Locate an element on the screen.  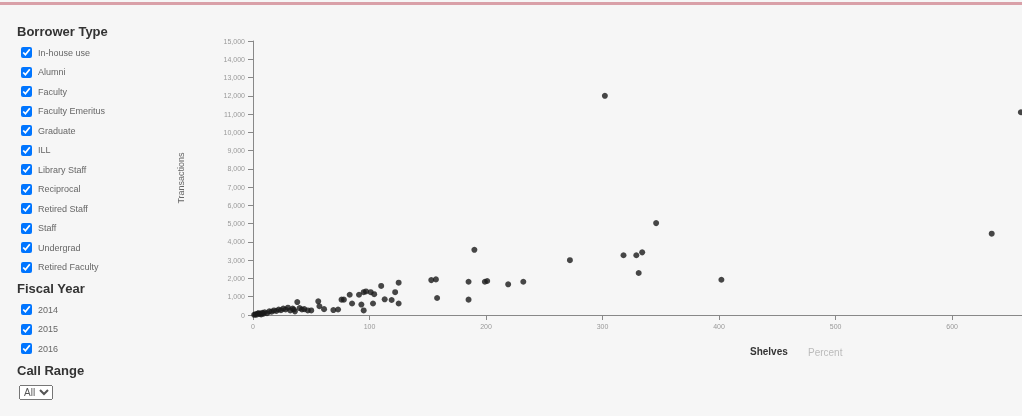
category-label: Graduate is located at coordinates (57, 130).